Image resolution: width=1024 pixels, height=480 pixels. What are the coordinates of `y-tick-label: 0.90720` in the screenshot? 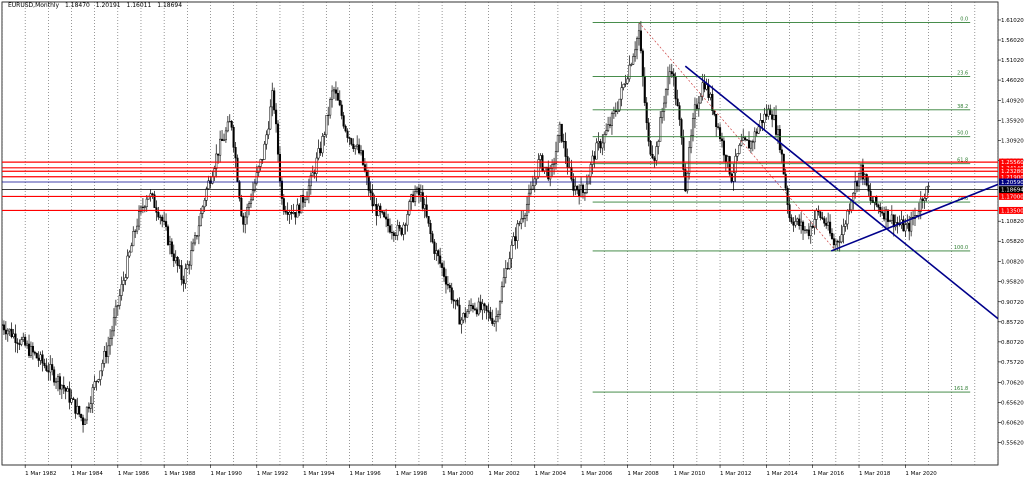 It's located at (1012, 303).